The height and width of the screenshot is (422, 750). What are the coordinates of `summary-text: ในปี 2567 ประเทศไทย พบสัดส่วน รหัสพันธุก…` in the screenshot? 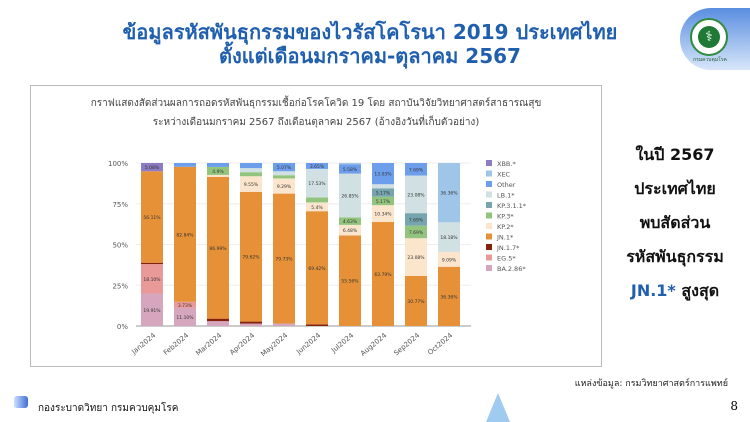 It's located at (675, 223).